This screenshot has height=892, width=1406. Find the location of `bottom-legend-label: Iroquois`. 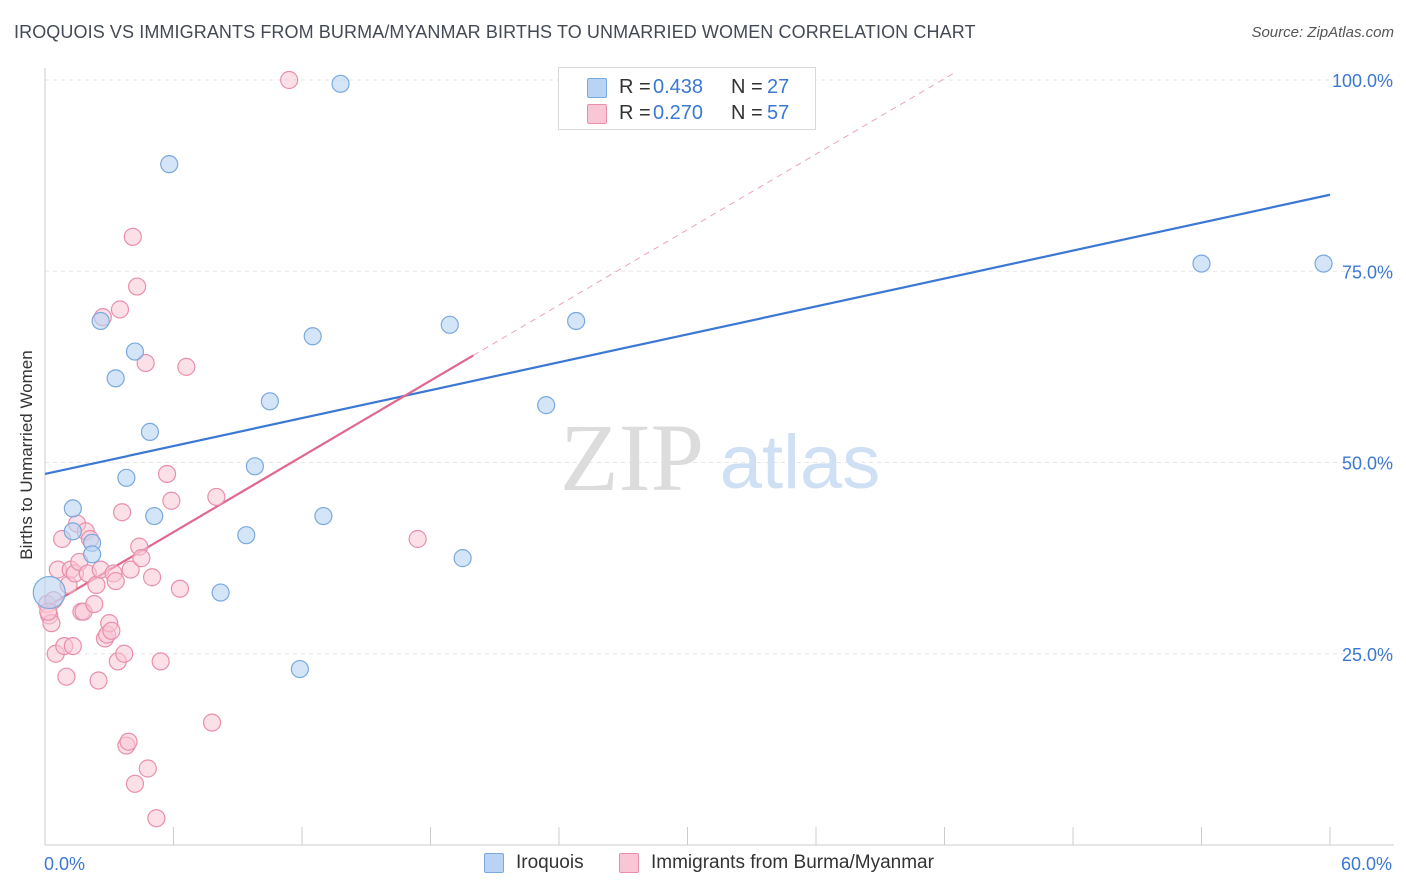

bottom-legend-label: Iroquois is located at coordinates (550, 862).